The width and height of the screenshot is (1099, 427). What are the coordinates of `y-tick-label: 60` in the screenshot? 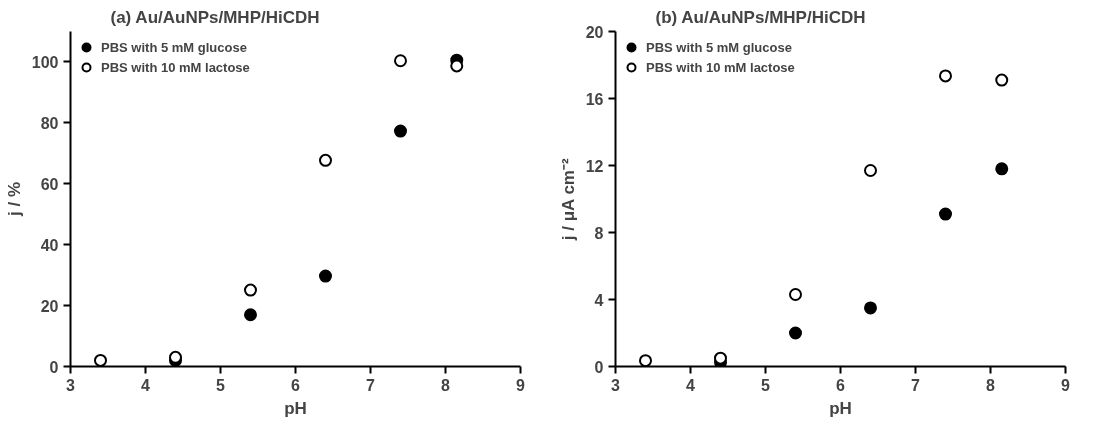 It's located at (49, 184).